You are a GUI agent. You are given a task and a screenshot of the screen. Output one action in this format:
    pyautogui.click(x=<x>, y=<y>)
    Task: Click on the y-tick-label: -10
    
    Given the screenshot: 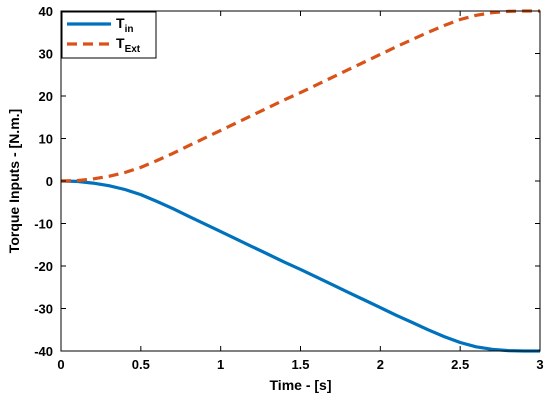 What is the action you would take?
    pyautogui.click(x=43, y=224)
    